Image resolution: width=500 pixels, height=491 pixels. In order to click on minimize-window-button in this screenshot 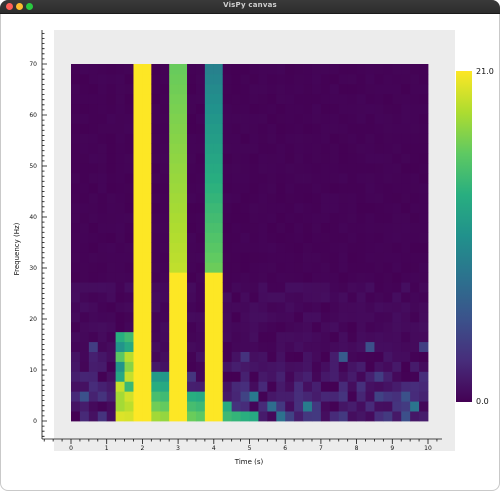, I will do `click(19, 6)`.